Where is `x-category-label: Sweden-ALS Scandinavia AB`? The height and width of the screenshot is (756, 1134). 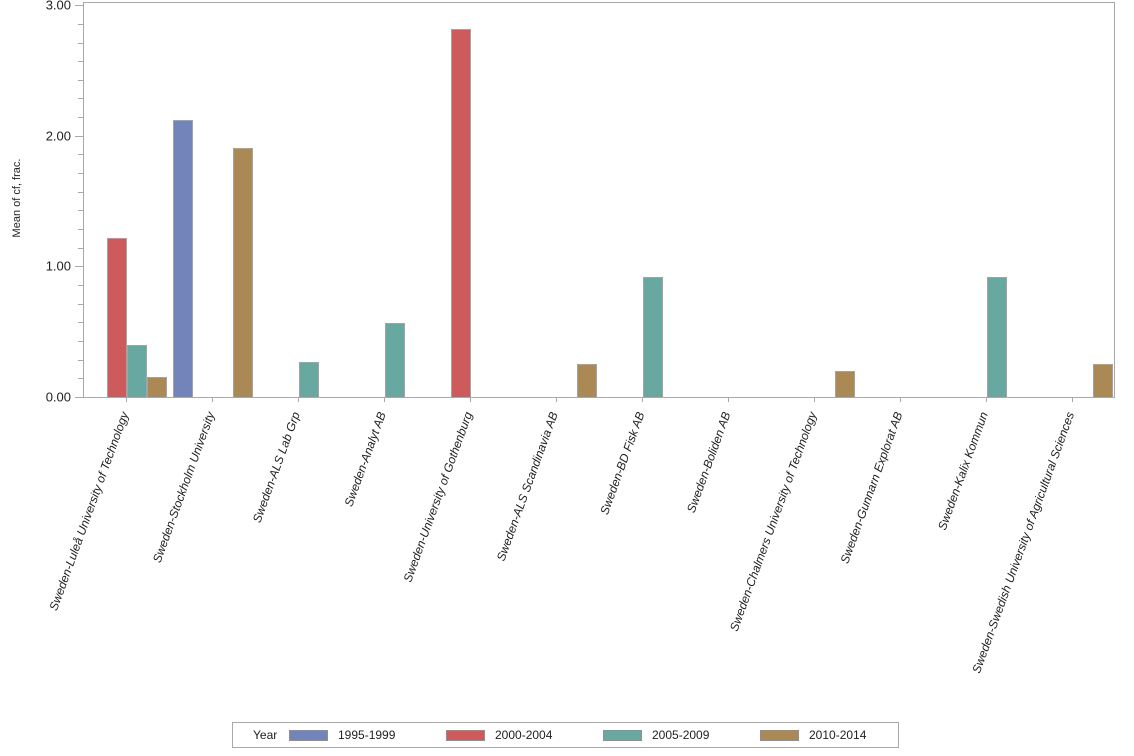 x-category-label: Sweden-ALS Scandinavia AB is located at coordinates (528, 486).